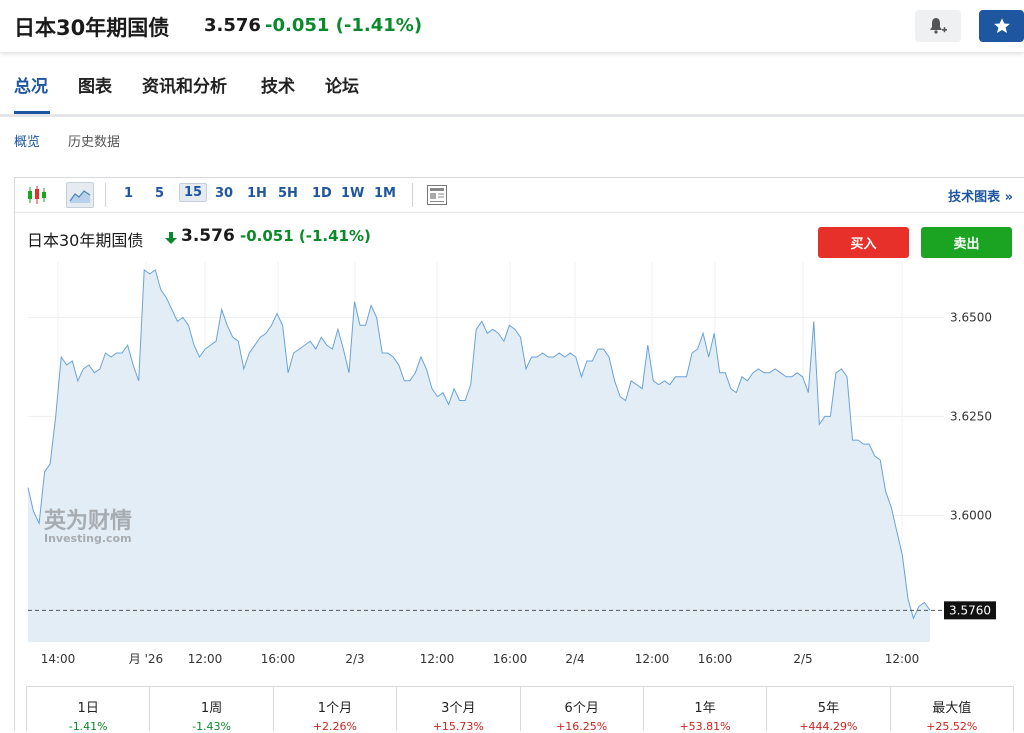 This screenshot has width=1024, height=733. What do you see at coordinates (458, 726) in the screenshot?
I see `performance-value: +15.73%` at bounding box center [458, 726].